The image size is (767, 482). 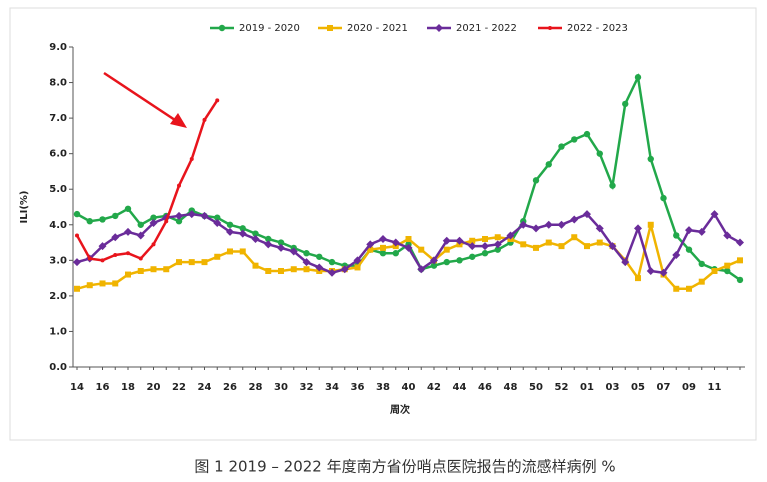 What do you see at coordinates (383, 387) in the screenshot?
I see `x-tick-label: 38` at bounding box center [383, 387].